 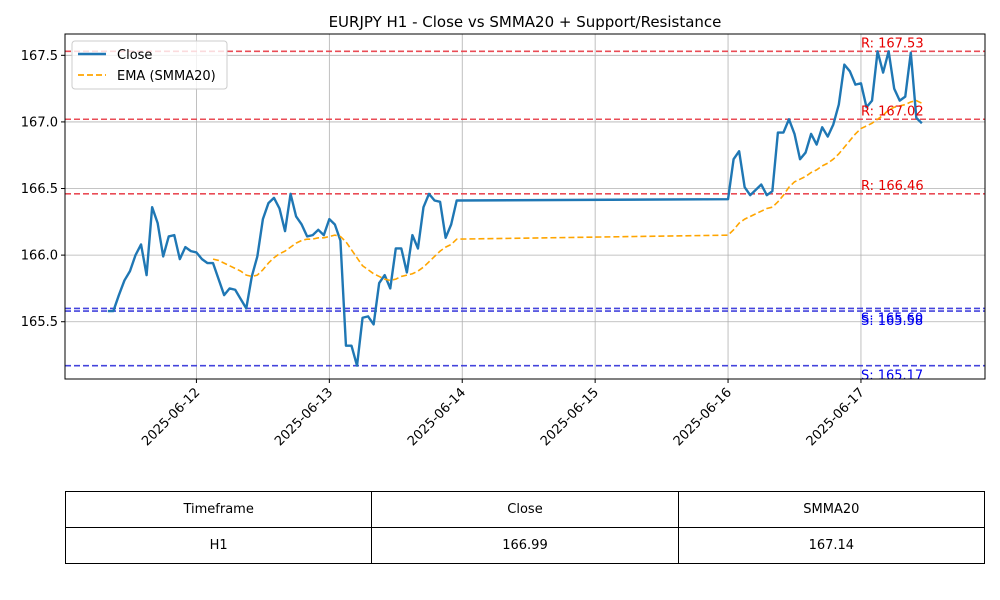 What do you see at coordinates (39, 256) in the screenshot?
I see `y-tick-label: 166.0` at bounding box center [39, 256].